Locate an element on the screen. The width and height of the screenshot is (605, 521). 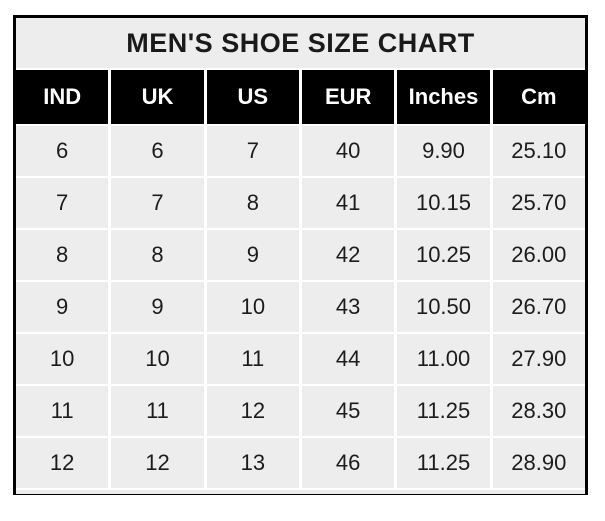
table-cell-r4-inches: 11.00 is located at coordinates (443, 359).